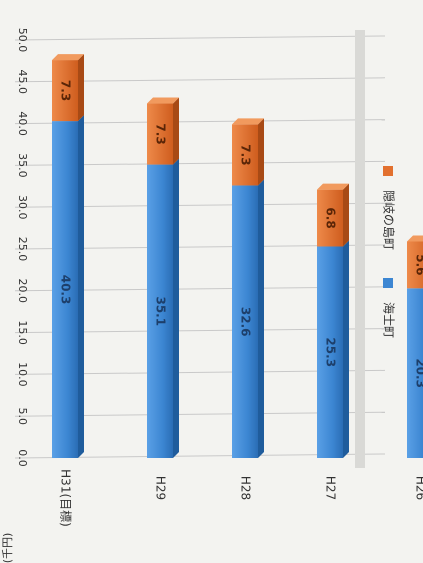  Describe the element at coordinates (389, 320) in the screenshot. I see `legend-label: 海士町` at that location.